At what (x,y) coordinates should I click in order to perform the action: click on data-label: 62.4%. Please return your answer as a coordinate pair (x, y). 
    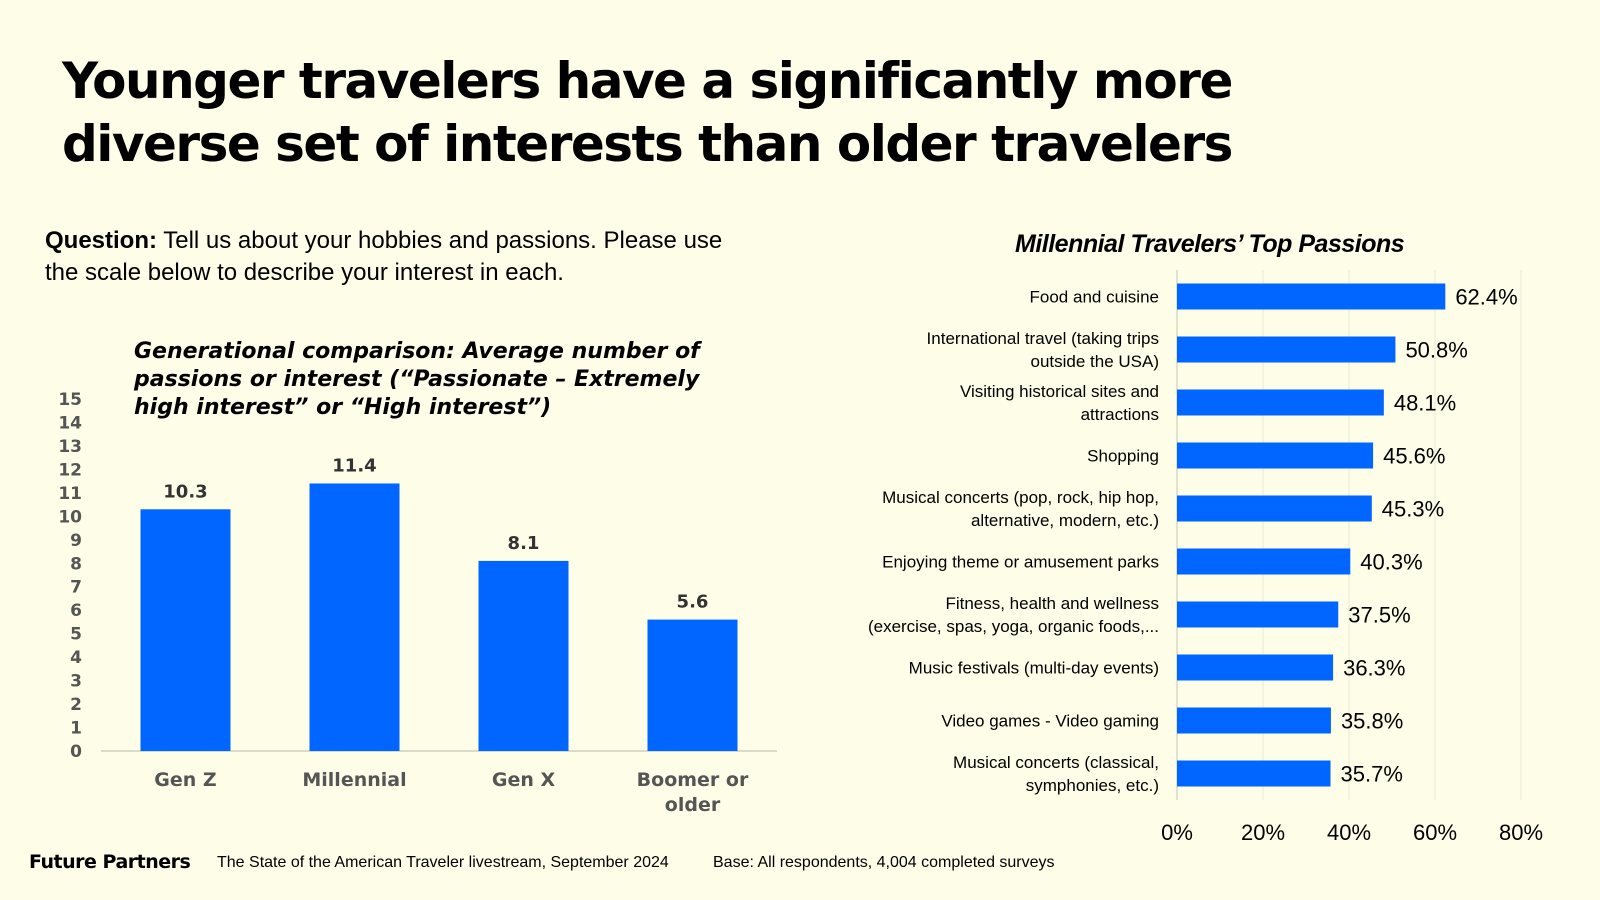
    Looking at the image, I should click on (1486, 297).